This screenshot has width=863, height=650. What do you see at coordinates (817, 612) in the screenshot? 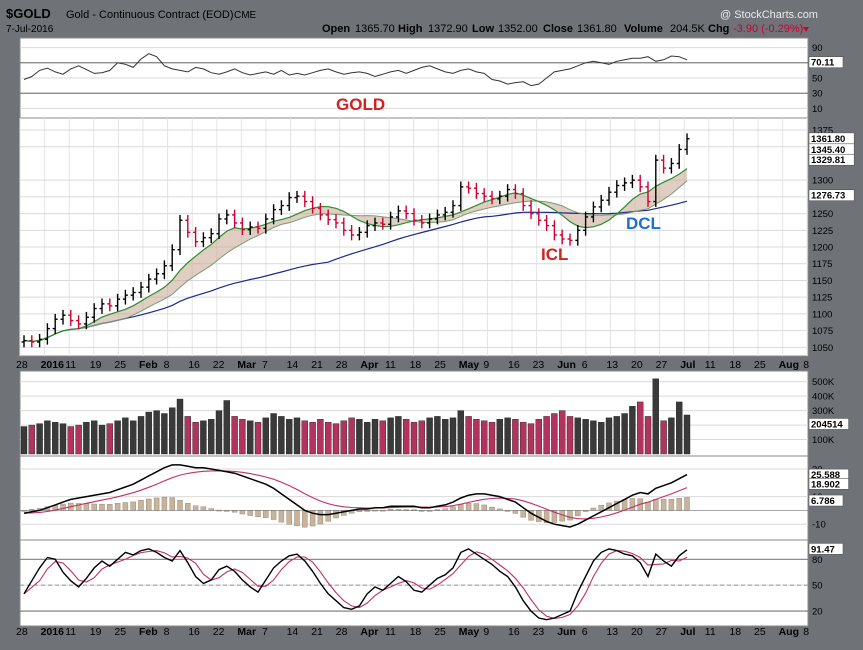
I see `y-tick-label: 20` at bounding box center [817, 612].